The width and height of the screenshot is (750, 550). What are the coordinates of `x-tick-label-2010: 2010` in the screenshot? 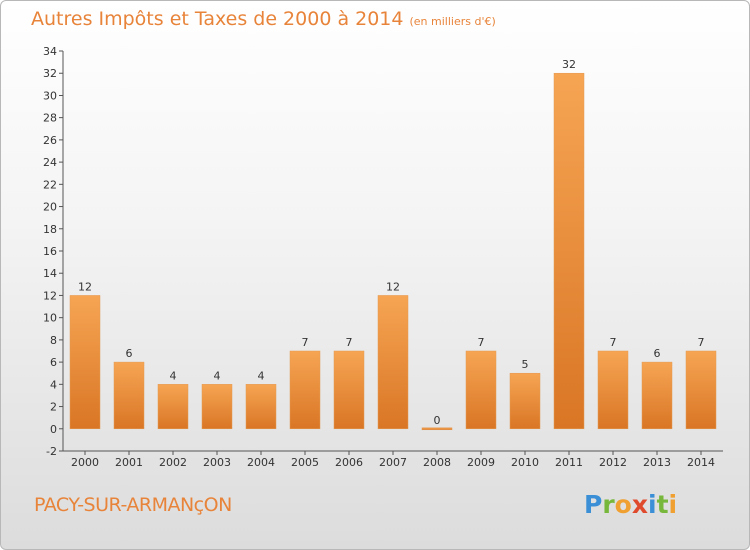 It's located at (525, 462).